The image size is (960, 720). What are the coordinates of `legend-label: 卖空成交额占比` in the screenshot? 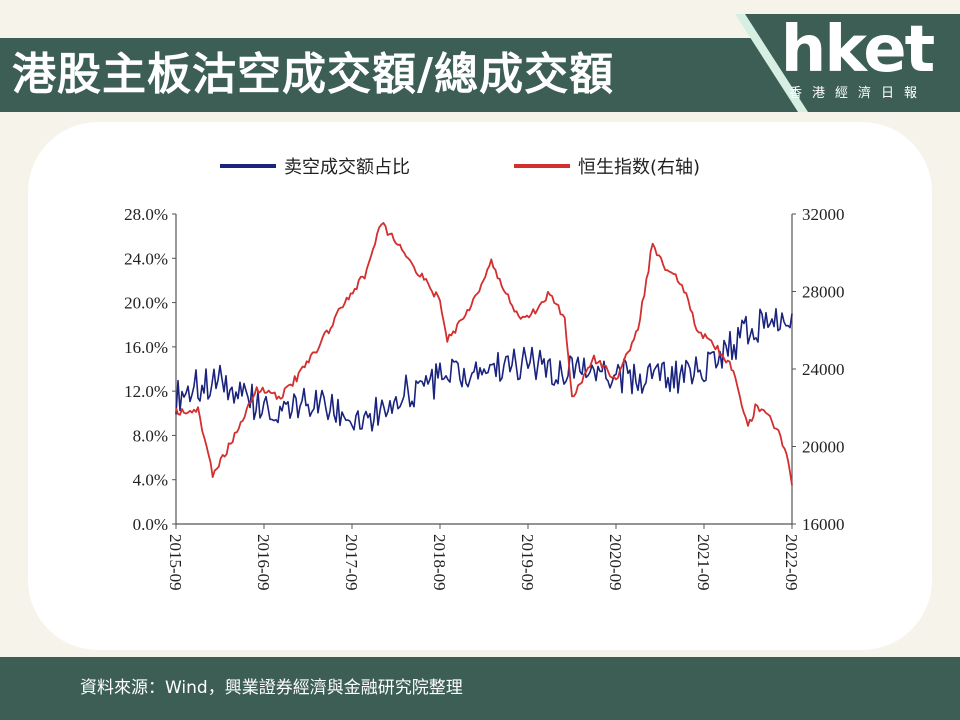 It's located at (347, 167).